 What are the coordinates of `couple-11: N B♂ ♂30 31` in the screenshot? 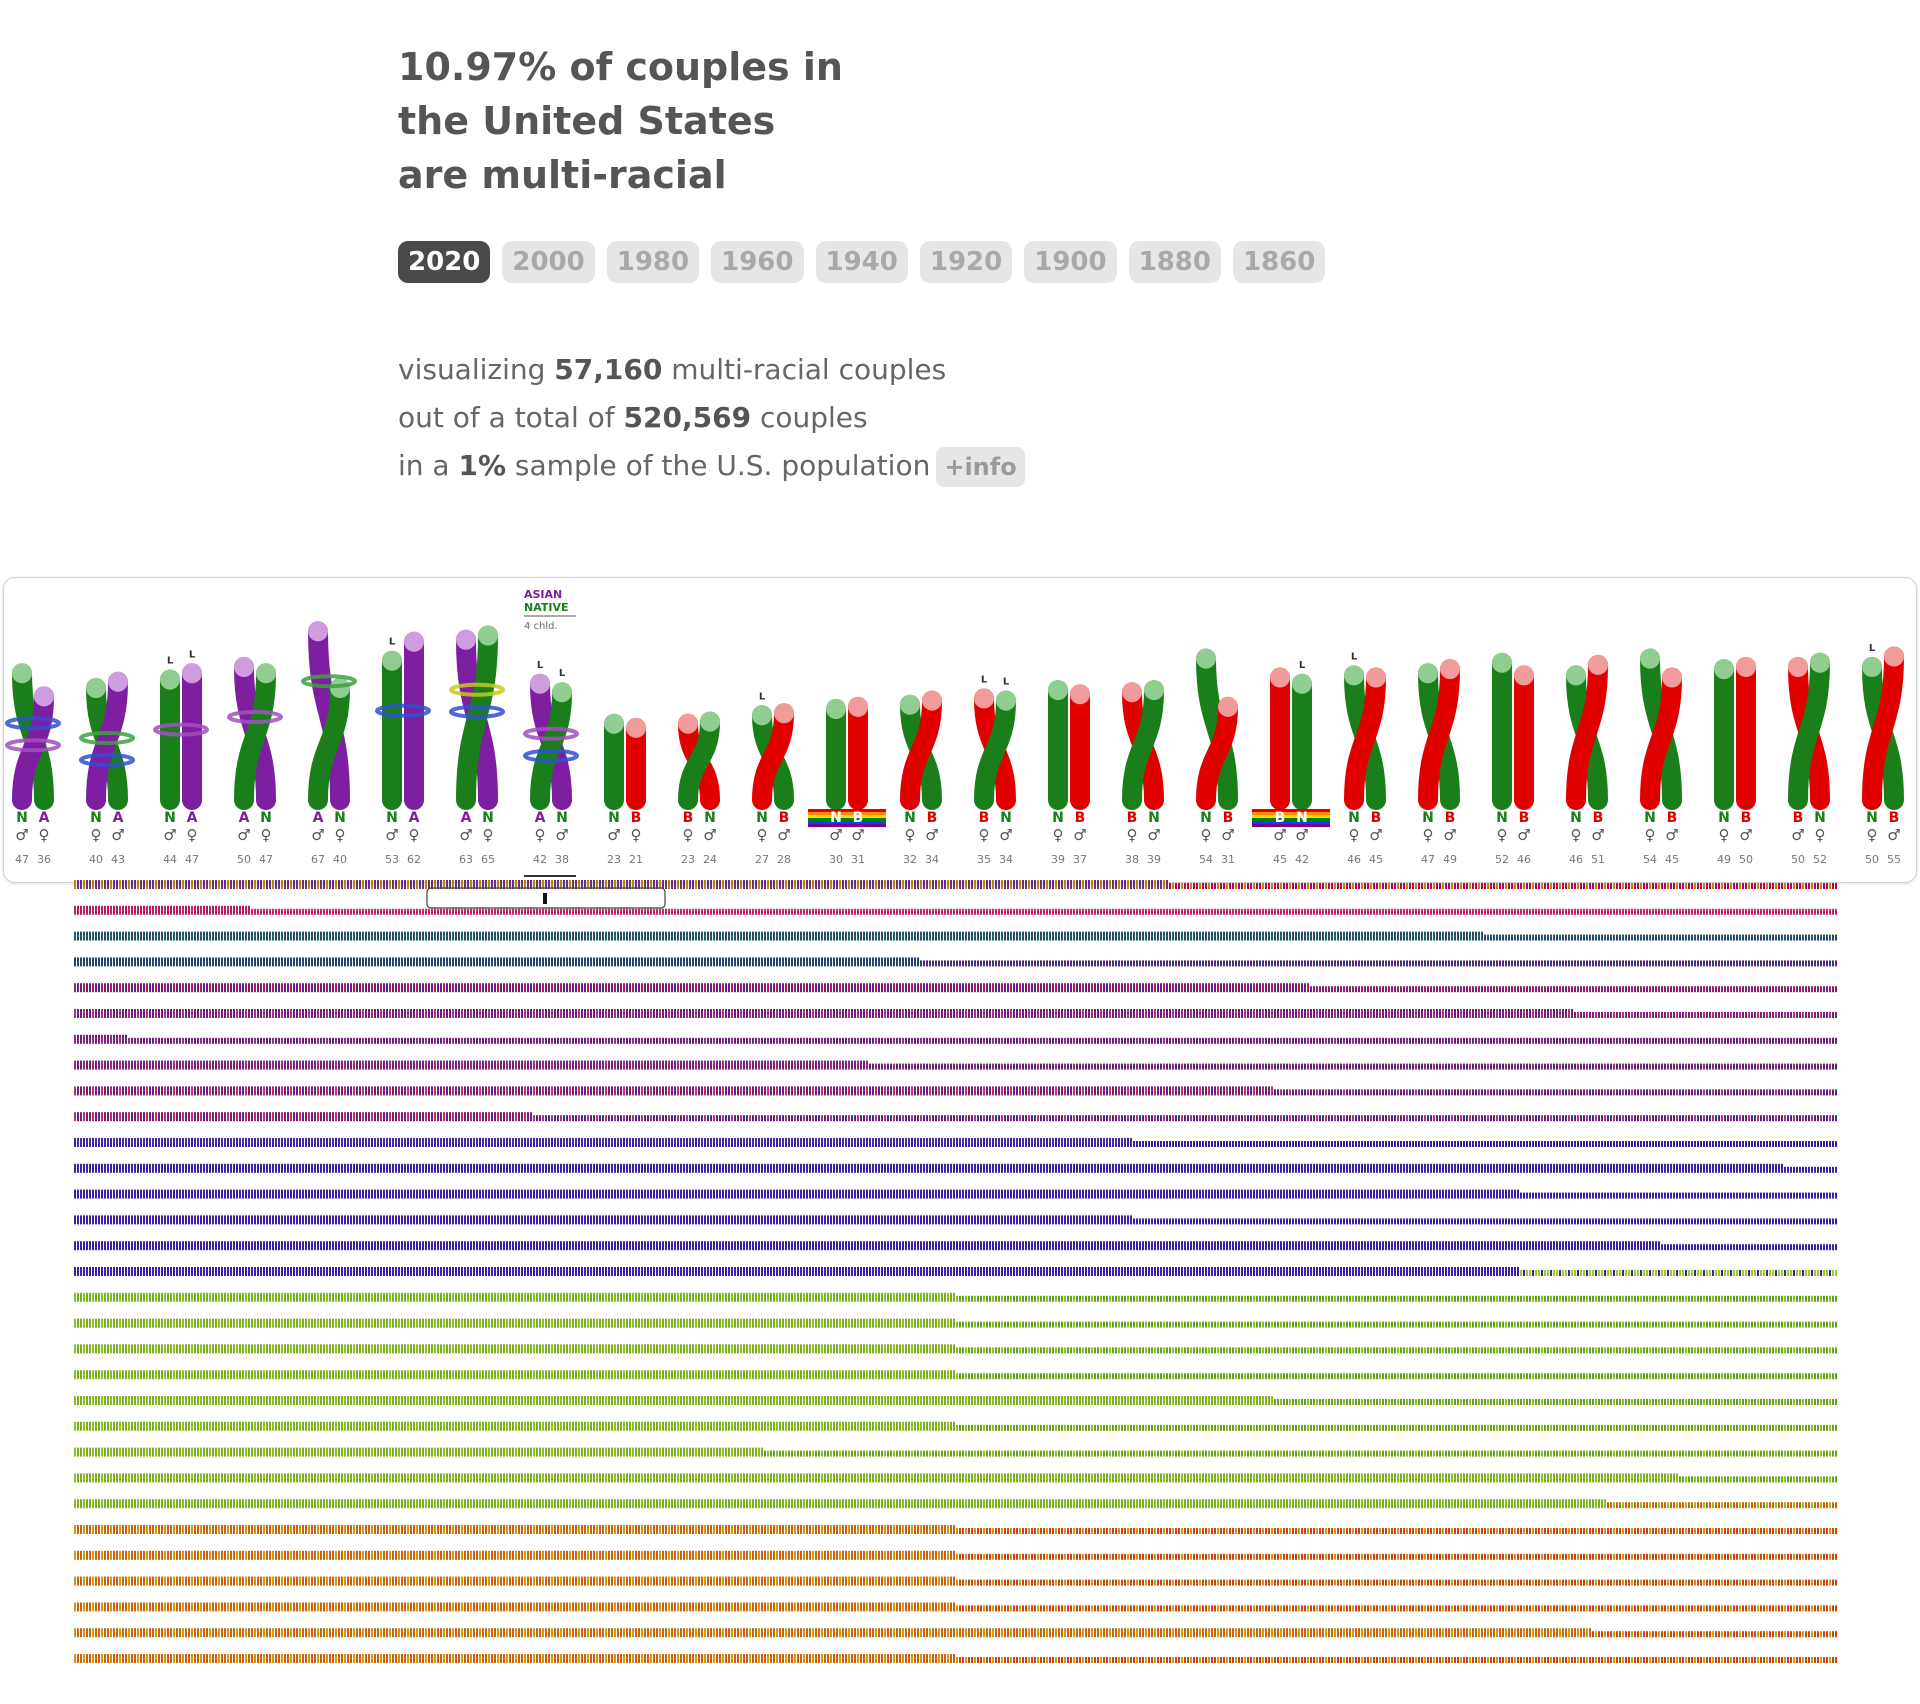 It's located at (847, 781).